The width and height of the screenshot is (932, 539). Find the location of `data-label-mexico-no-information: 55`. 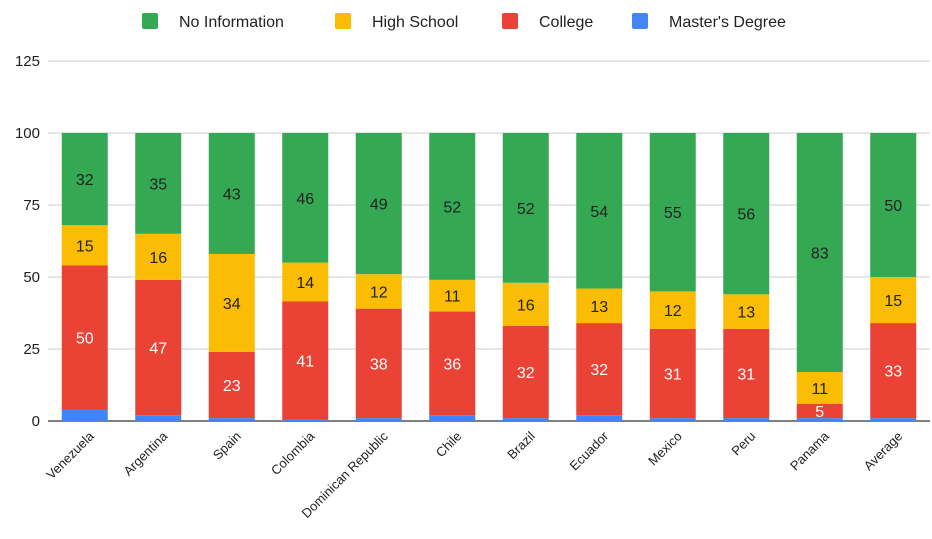

data-label-mexico-no-information: 55 is located at coordinates (673, 213).